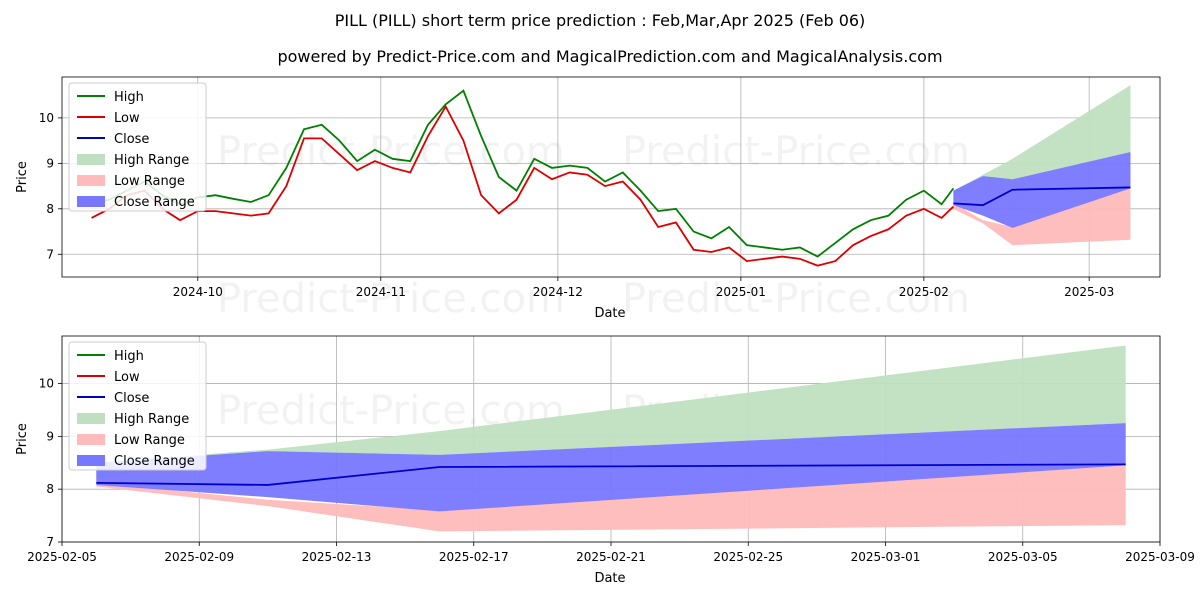 The image size is (1200, 600). Describe the element at coordinates (1089, 292) in the screenshot. I see `x-tick-label: 2025-03` at that location.